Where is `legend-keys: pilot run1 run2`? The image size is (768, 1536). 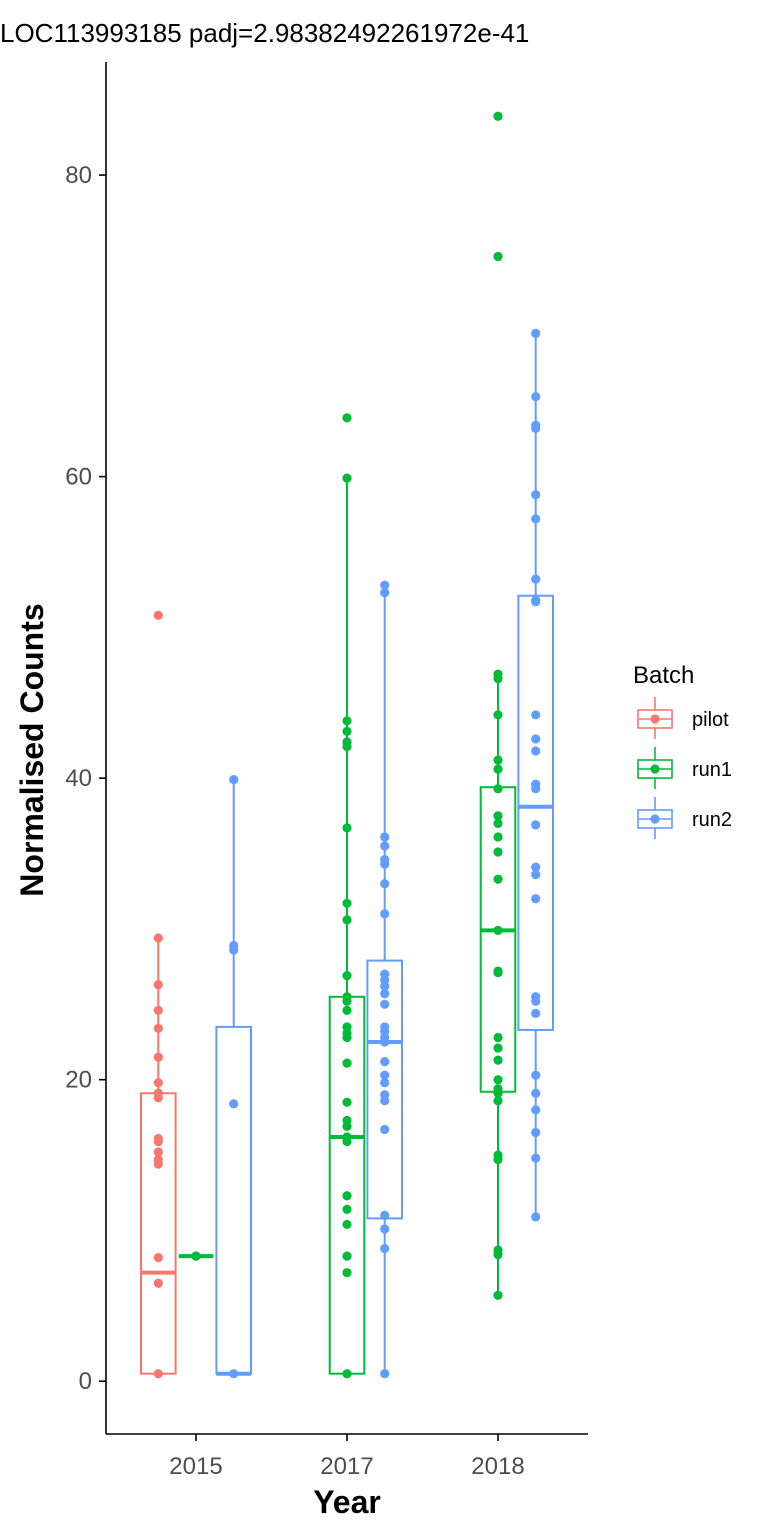 legend-keys: pilot run1 run2 is located at coordinates (684, 768).